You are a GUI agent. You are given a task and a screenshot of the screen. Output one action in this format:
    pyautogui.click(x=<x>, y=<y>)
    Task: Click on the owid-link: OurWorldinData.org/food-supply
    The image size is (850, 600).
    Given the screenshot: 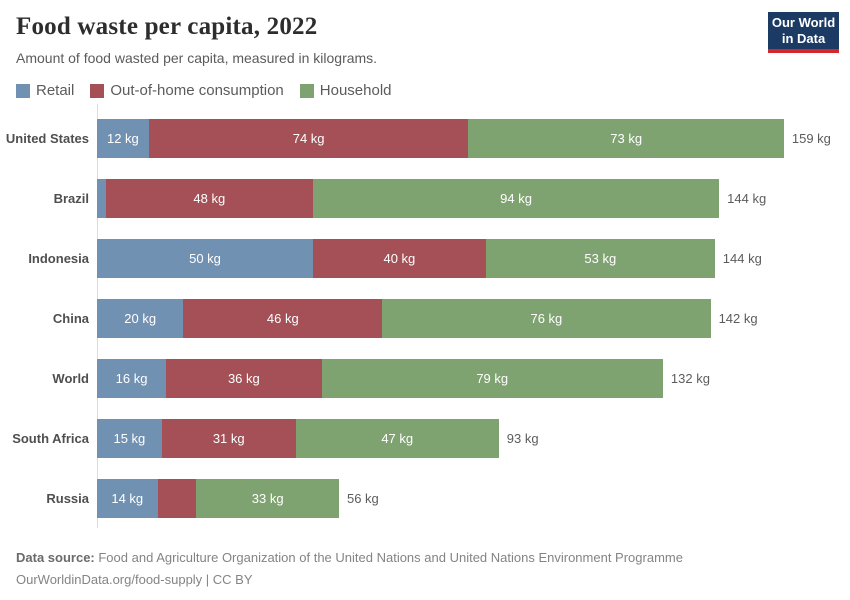 What is the action you would take?
    pyautogui.click(x=109, y=579)
    